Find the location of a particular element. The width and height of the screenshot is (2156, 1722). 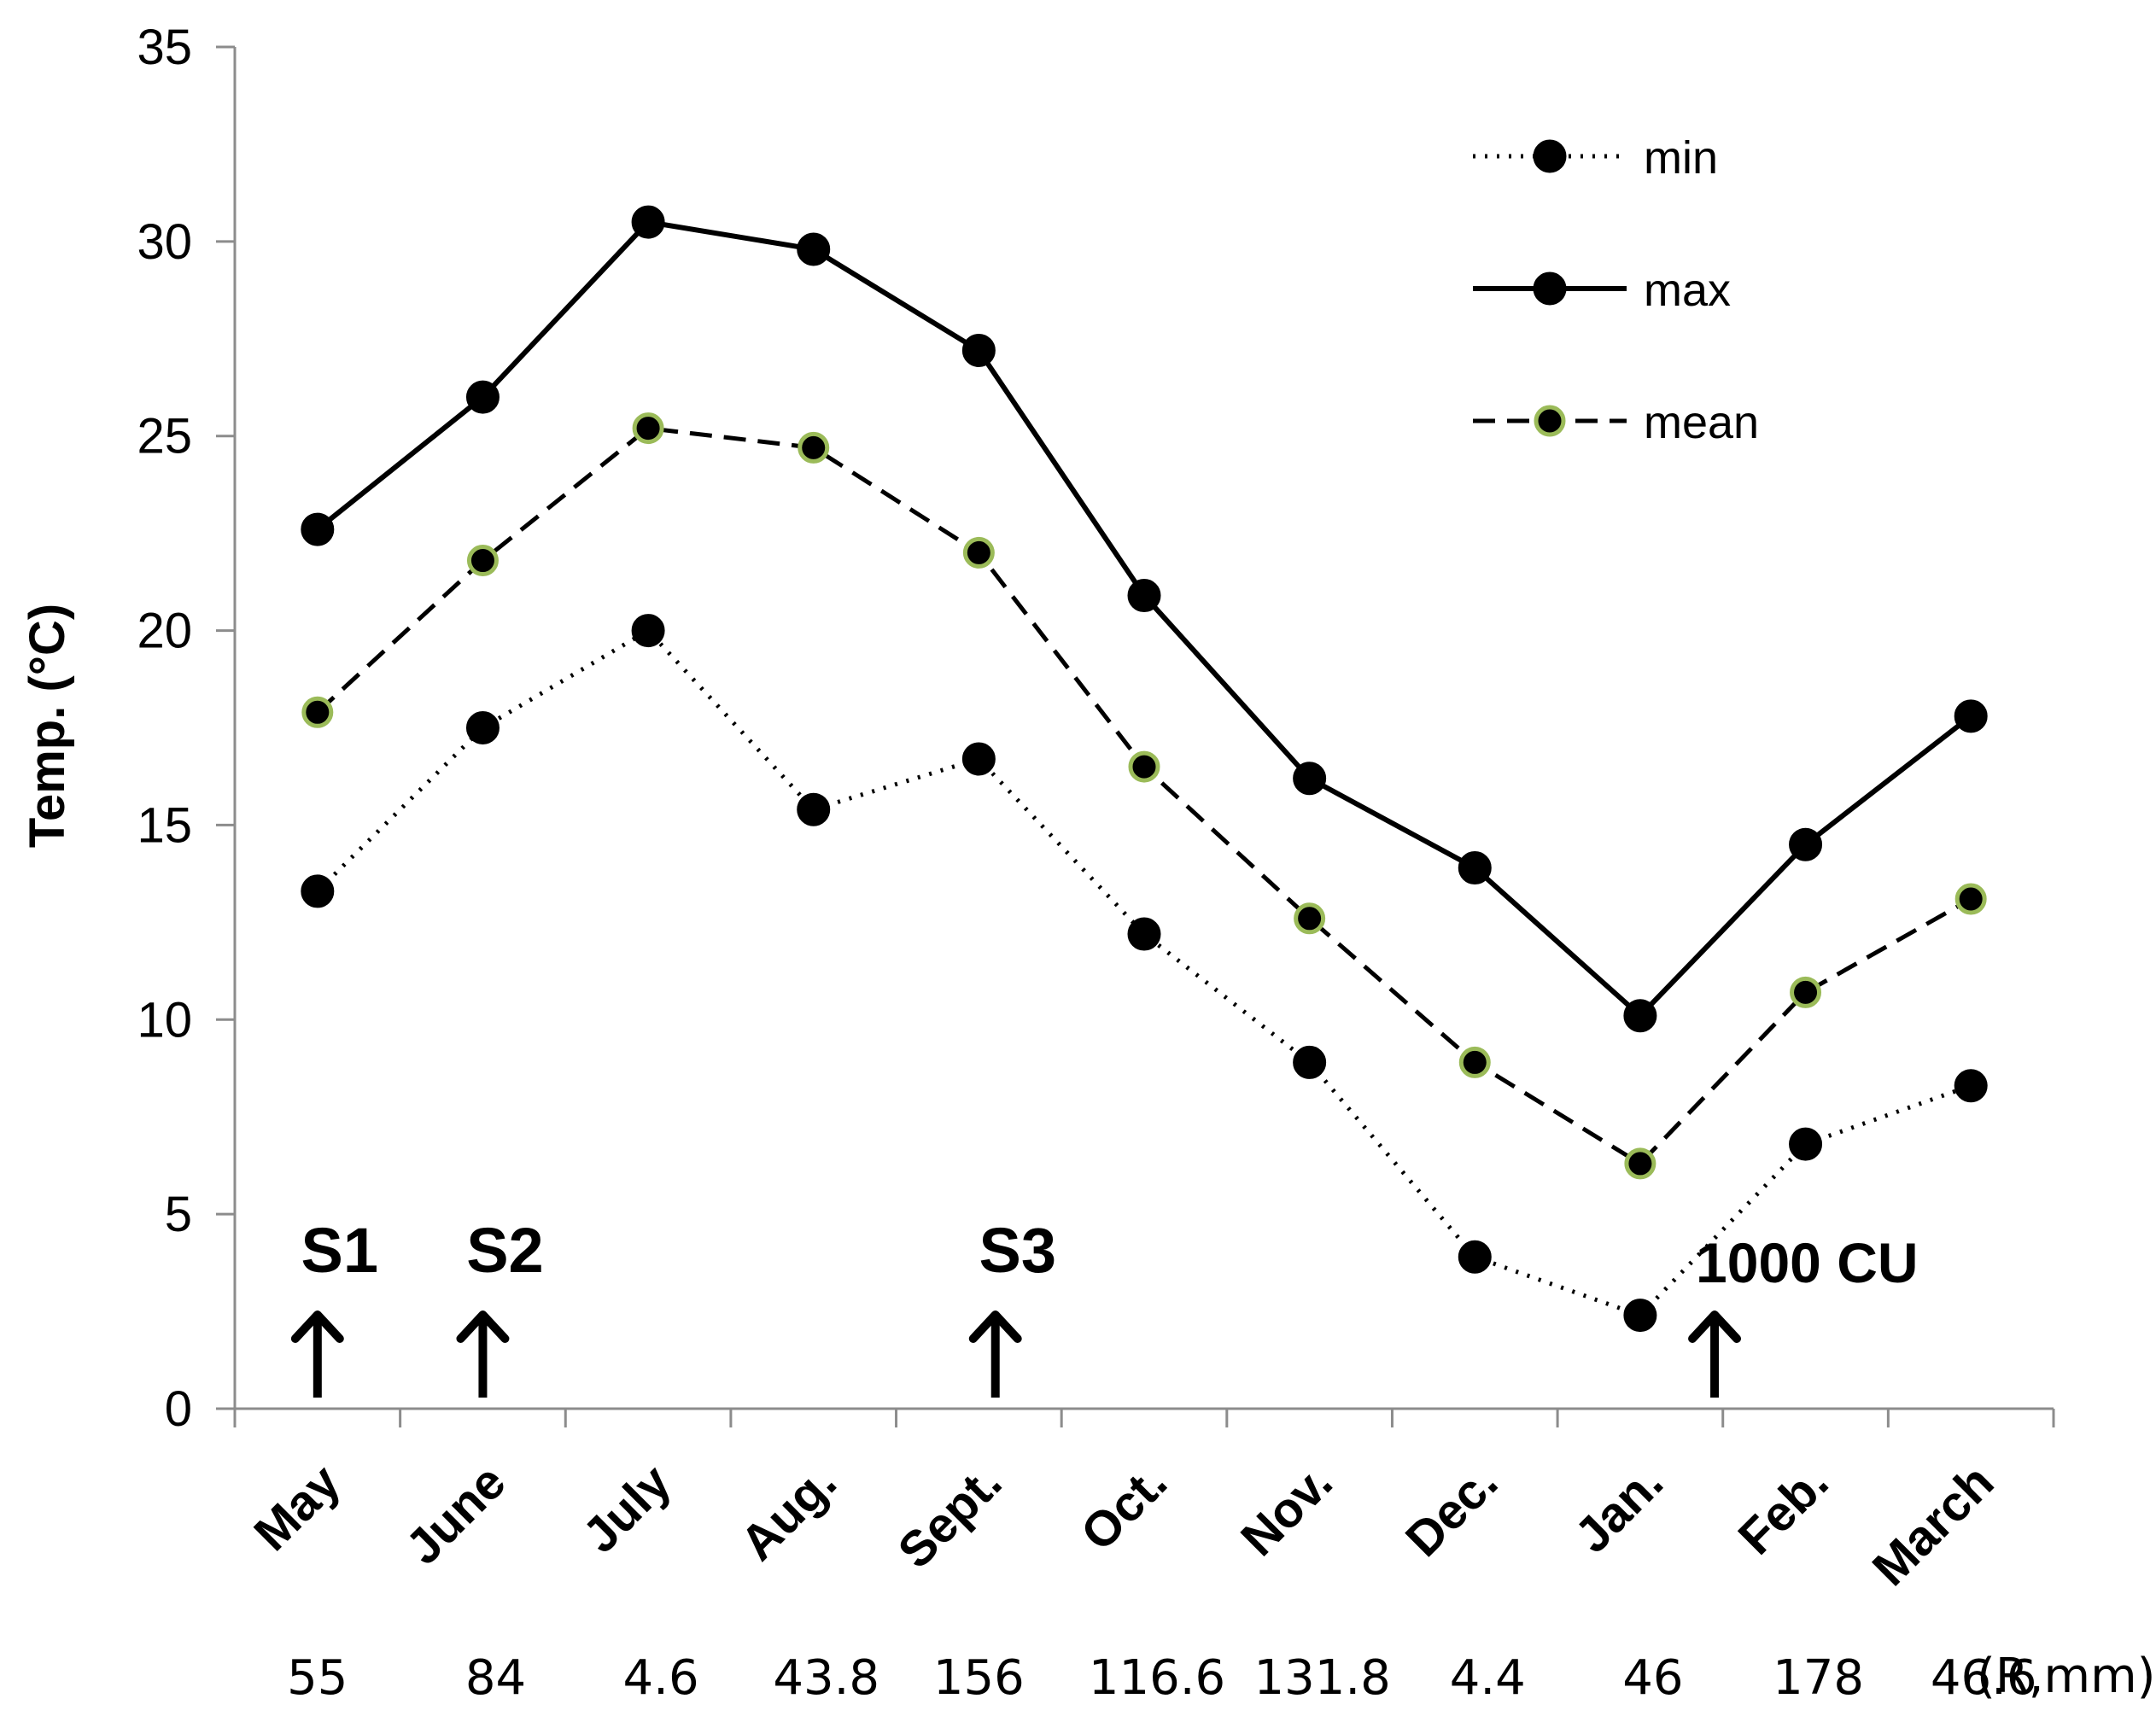

rainfall-value: 4.6 is located at coordinates (661, 1678).